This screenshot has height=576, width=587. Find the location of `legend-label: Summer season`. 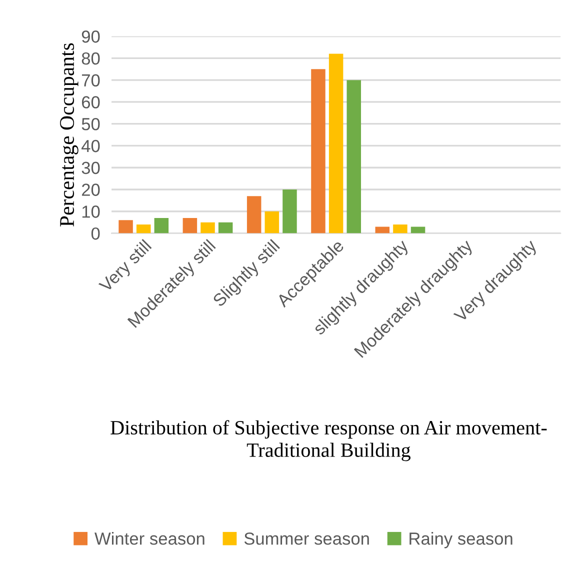

legend-label: Summer season is located at coordinates (306, 538).